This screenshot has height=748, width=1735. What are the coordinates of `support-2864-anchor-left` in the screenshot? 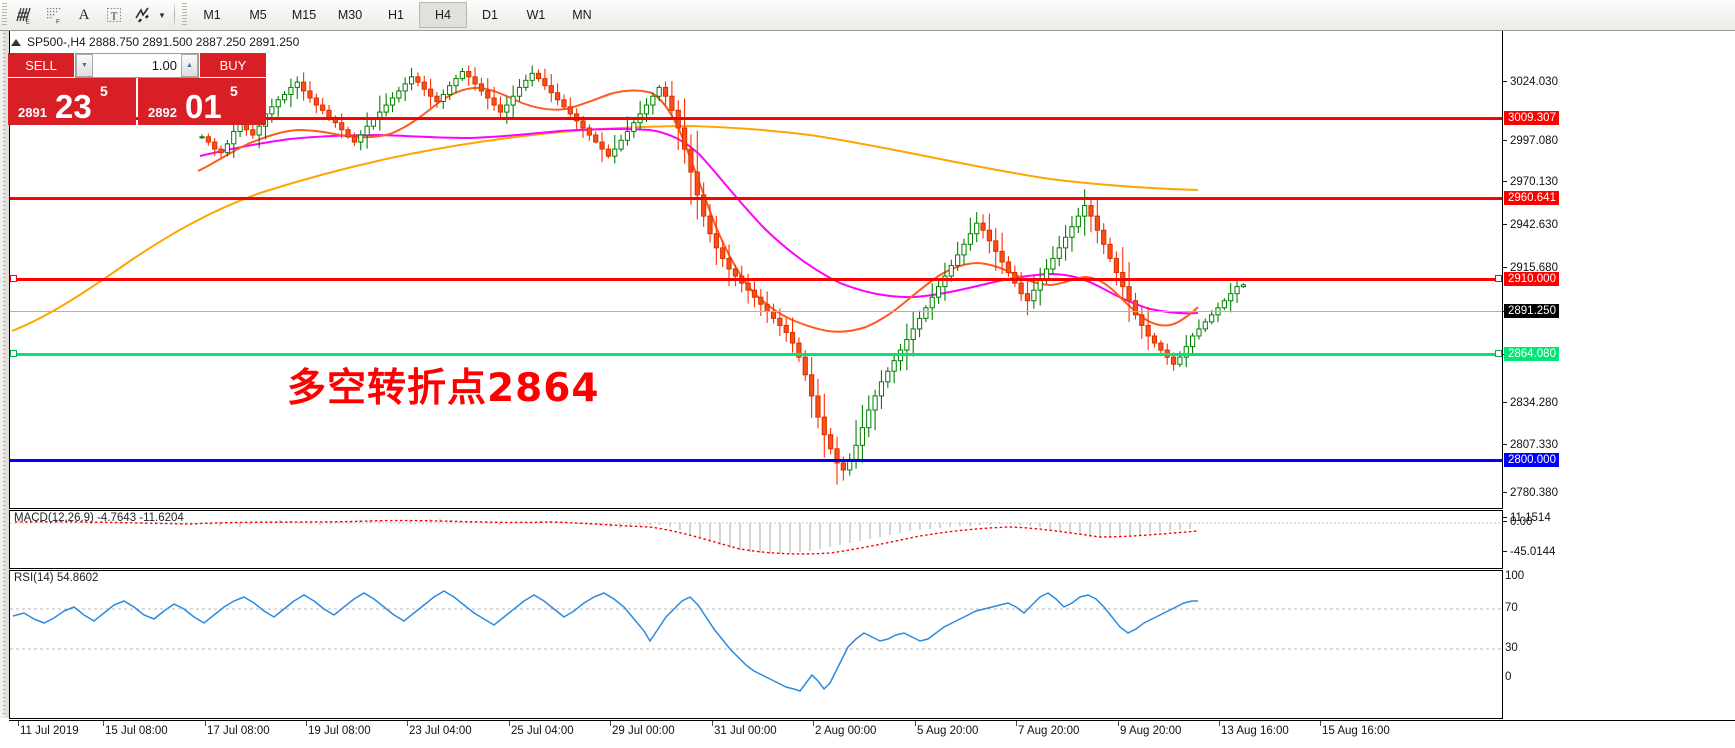 It's located at (13, 353).